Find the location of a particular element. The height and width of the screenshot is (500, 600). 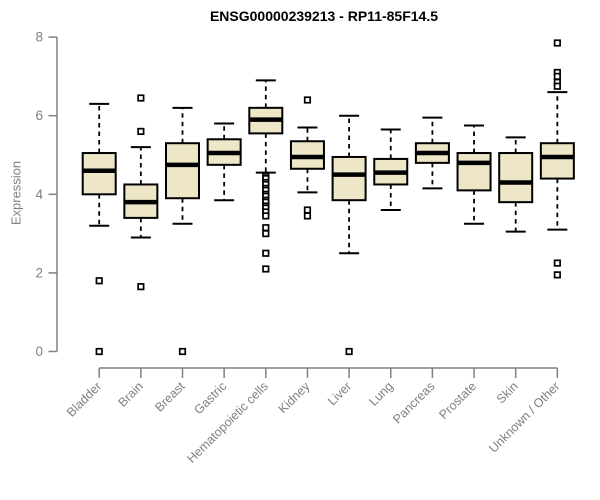

boxplot-pancreas is located at coordinates (432, 153).